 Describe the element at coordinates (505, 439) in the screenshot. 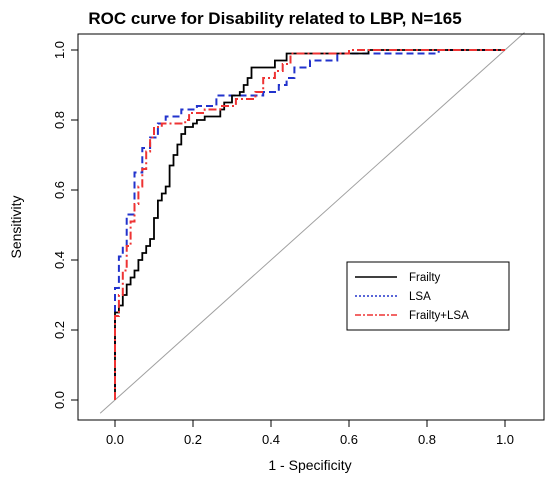

I see `x-tick-label: 1.0` at that location.